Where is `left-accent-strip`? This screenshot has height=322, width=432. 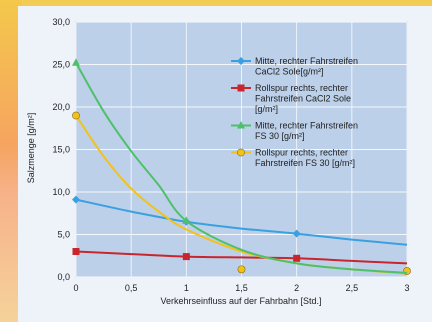
left-accent-strip is located at coordinates (11, 161).